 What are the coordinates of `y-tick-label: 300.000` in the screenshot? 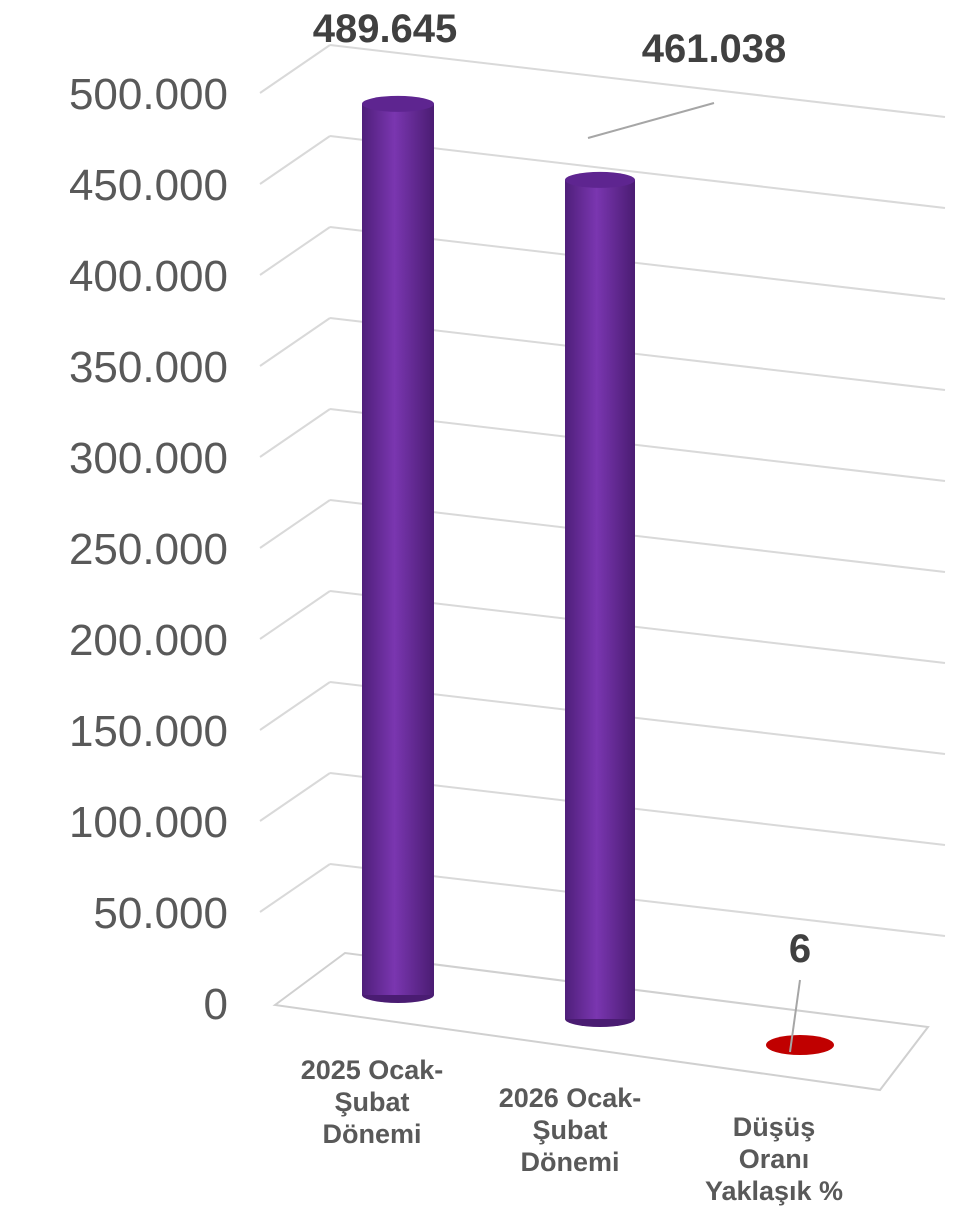 It's located at (148, 458).